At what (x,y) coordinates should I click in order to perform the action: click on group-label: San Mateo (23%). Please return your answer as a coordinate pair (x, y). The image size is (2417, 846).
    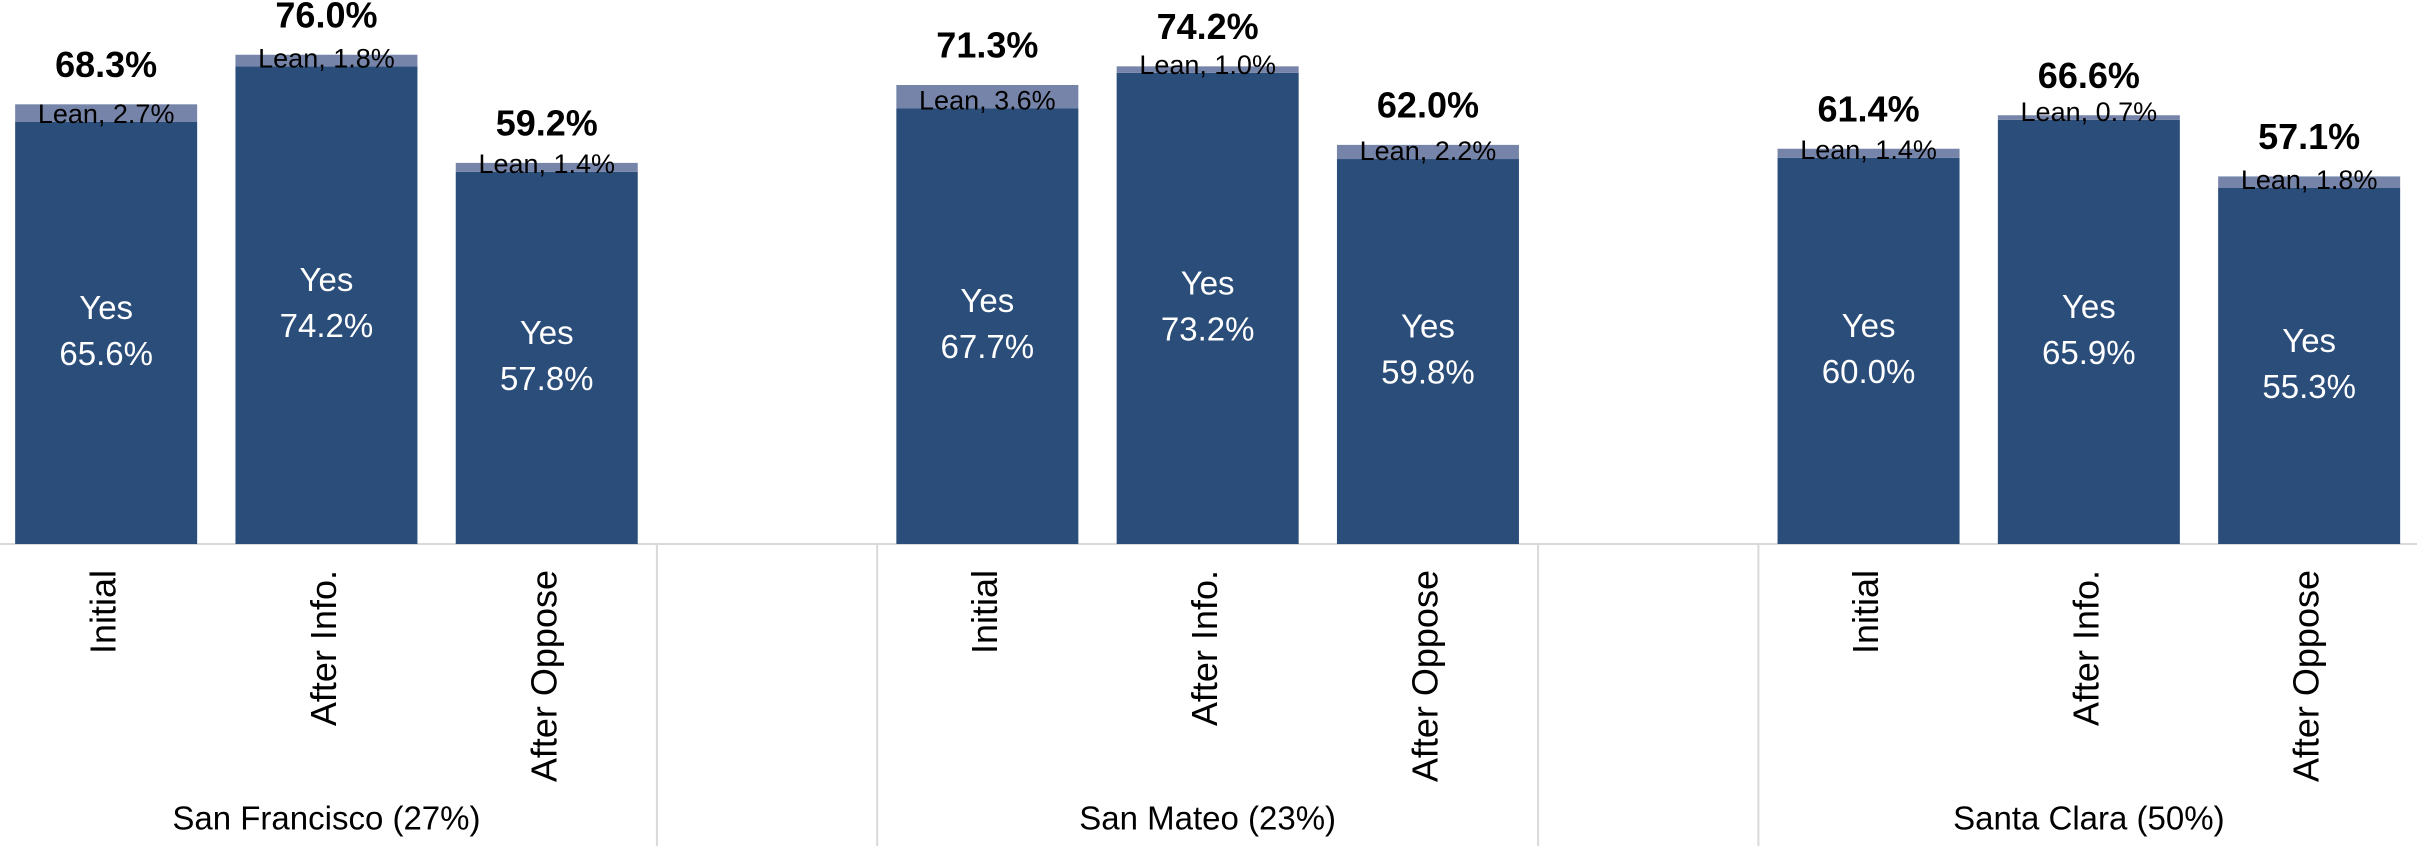
    Looking at the image, I should click on (1207, 818).